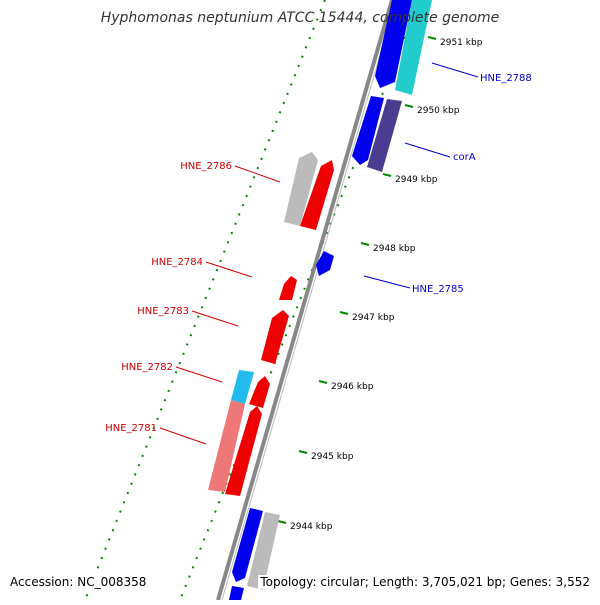  Describe the element at coordinates (263, 551) in the screenshot. I see `gene-forward-gray-bottom` at that location.